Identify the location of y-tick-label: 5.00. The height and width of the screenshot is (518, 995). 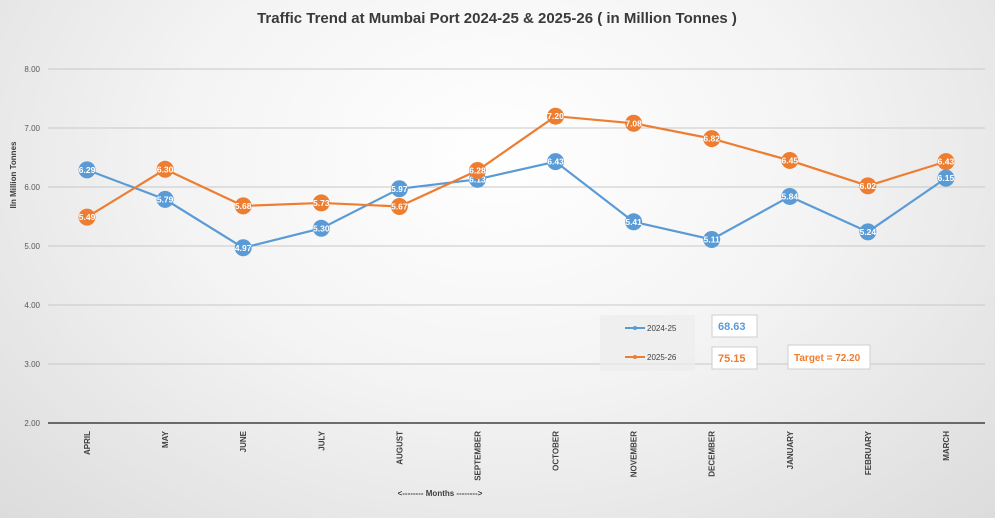
(32, 246).